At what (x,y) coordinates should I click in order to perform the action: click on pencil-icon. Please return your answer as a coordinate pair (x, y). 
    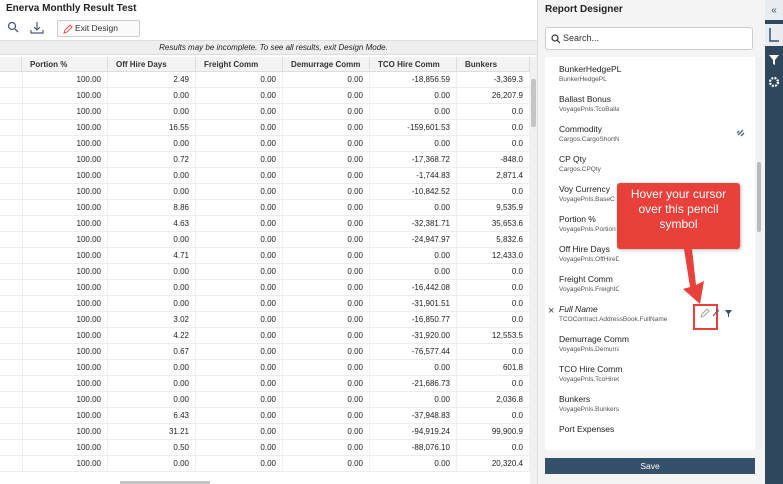
    Looking at the image, I should click on (705, 313).